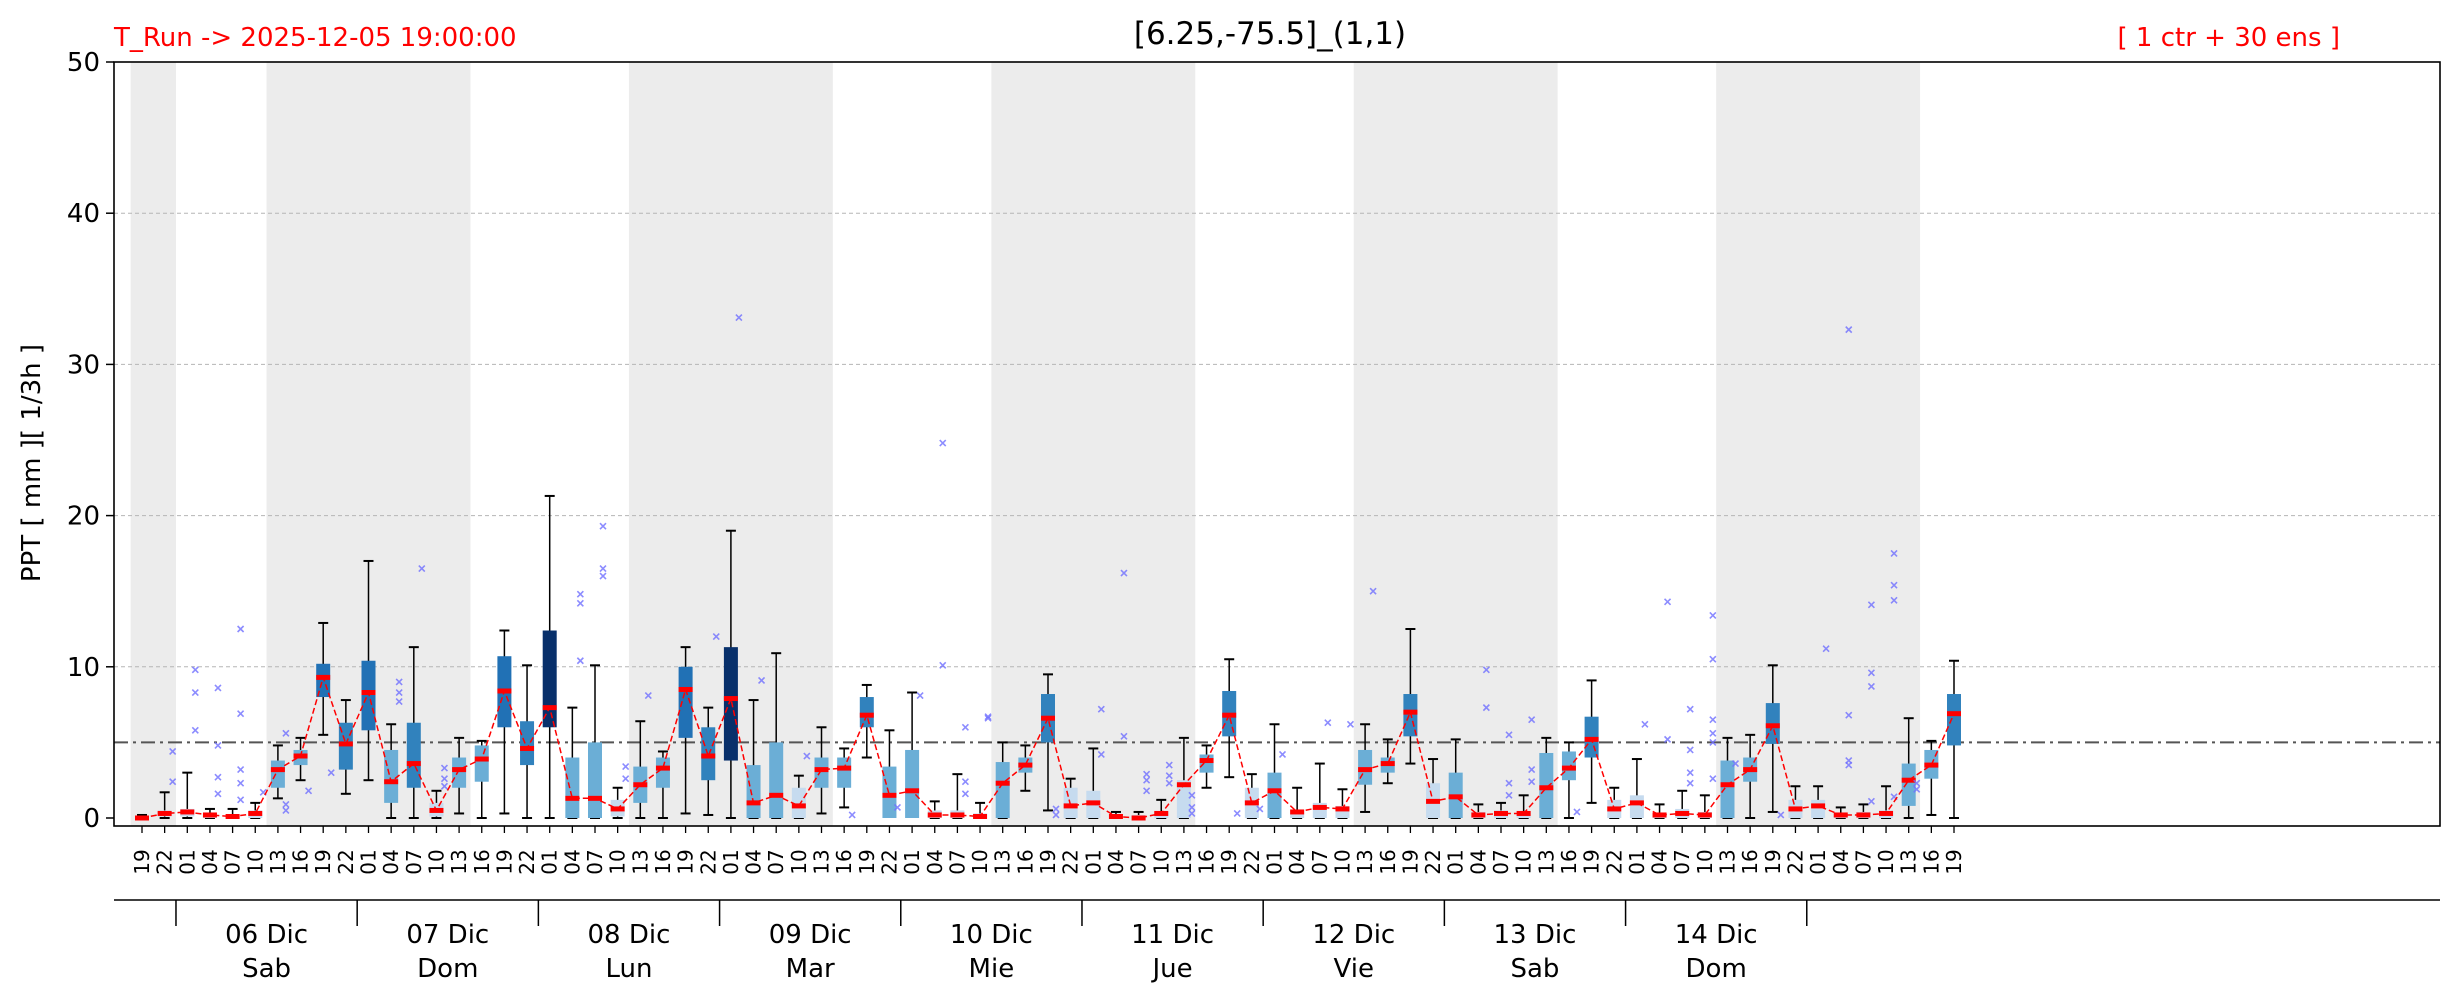  I want to click on x-tick-label-37: 10, so click(980, 861).